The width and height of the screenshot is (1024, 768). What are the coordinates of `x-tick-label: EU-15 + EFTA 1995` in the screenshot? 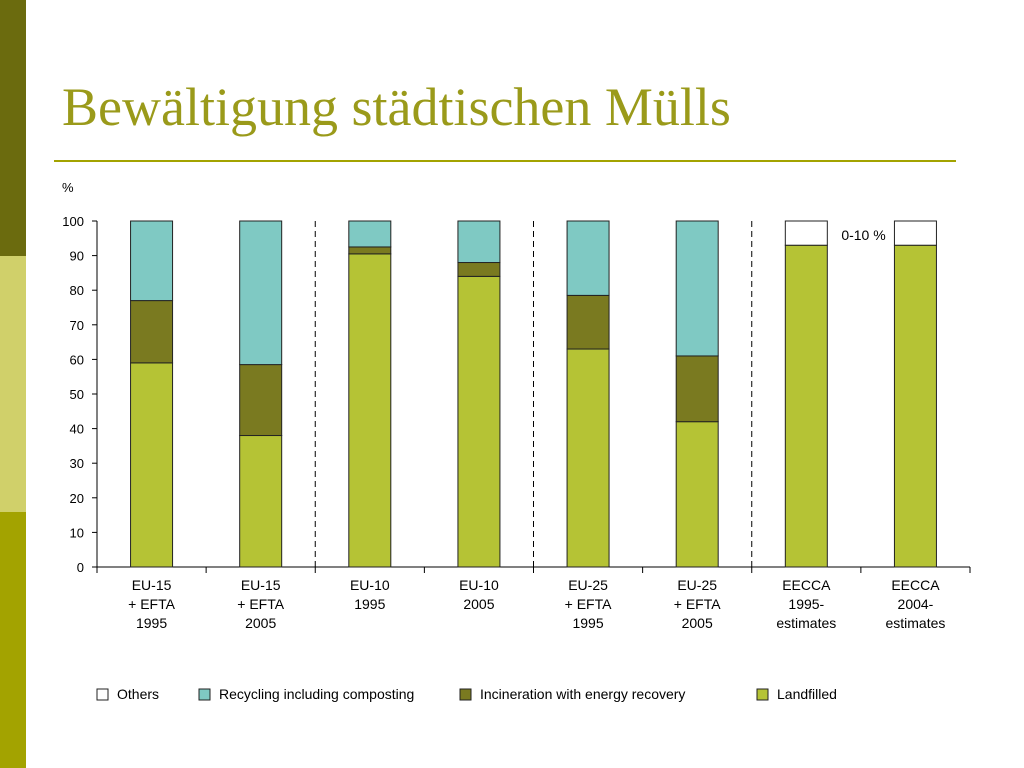 It's located at (151, 604).